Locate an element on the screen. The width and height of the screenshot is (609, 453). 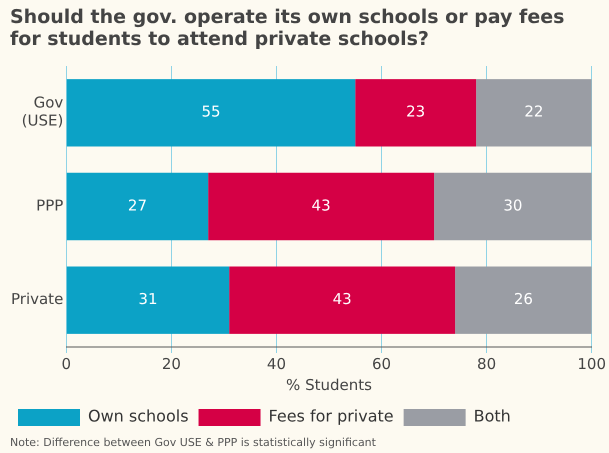
x-axis-title: % Students is located at coordinates (329, 385).